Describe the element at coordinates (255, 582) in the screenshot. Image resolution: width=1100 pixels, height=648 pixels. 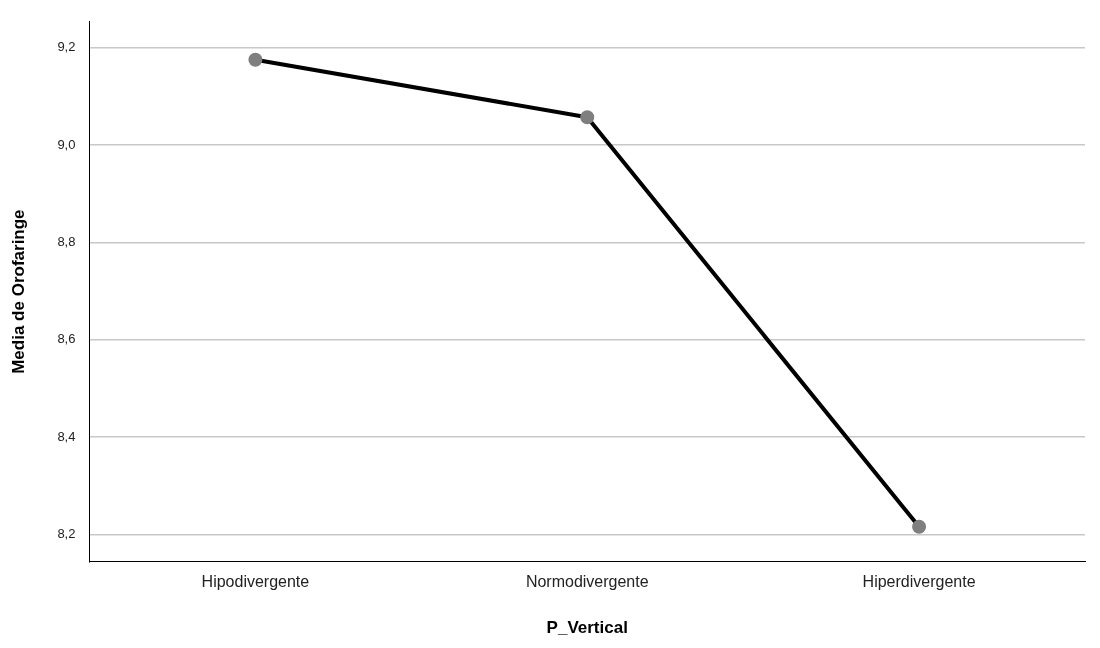
I see `x-tick-label: Hipodivergente` at that location.